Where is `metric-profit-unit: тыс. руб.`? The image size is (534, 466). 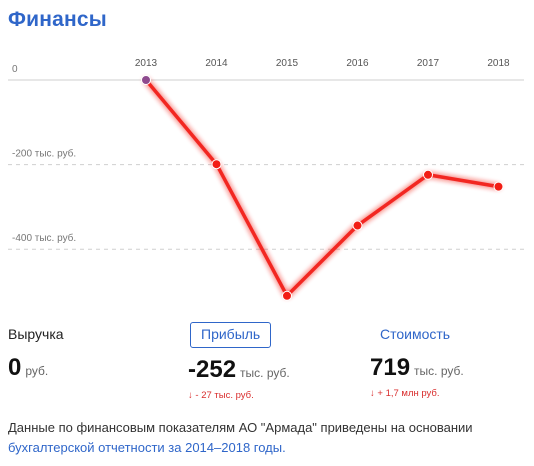 metric-profit-unit: тыс. руб. is located at coordinates (265, 373).